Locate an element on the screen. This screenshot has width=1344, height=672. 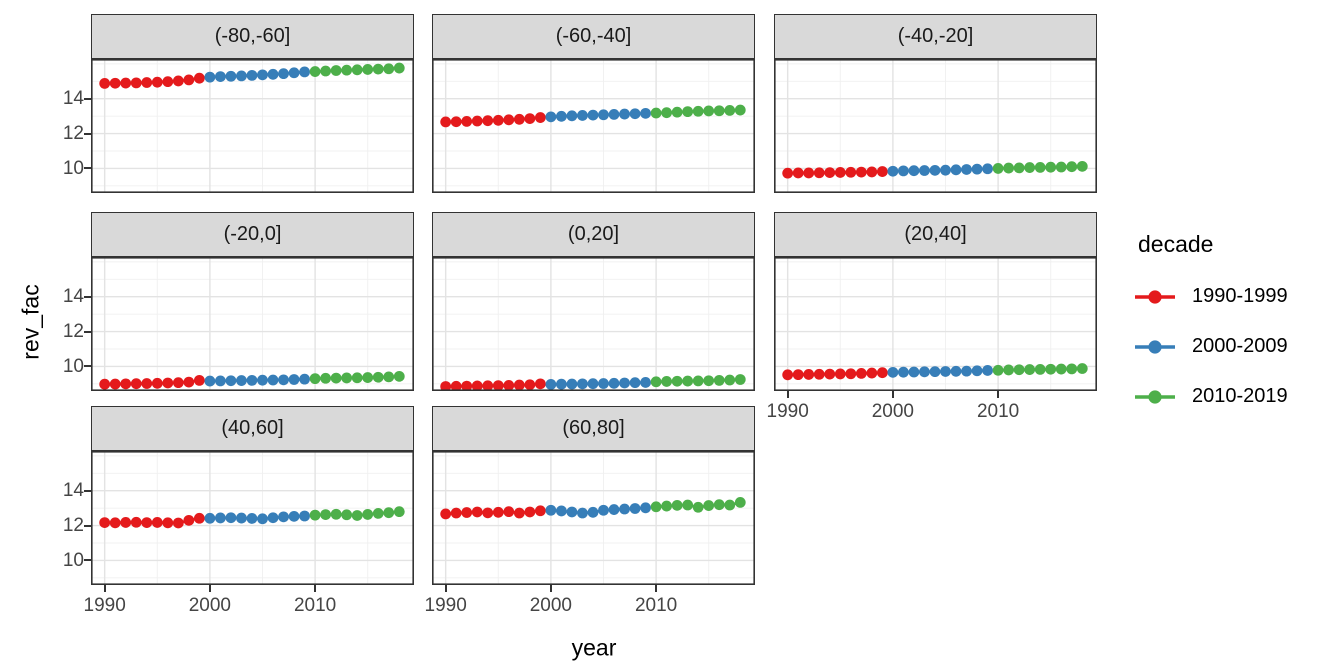
legend-key-line-point-icon is located at coordinates (1155, 396).